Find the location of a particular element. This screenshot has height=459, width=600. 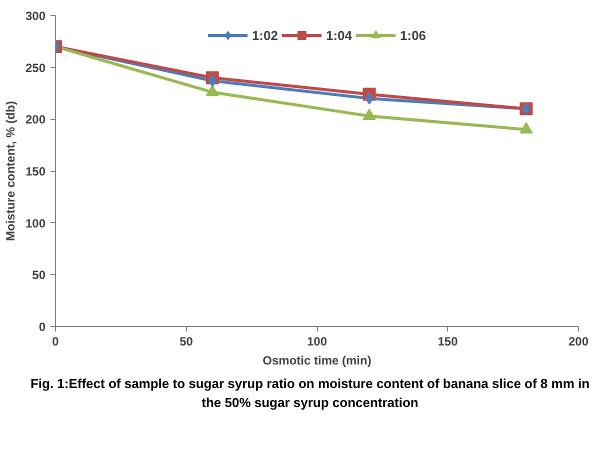

y-tick-label: 0 is located at coordinates (42, 327).